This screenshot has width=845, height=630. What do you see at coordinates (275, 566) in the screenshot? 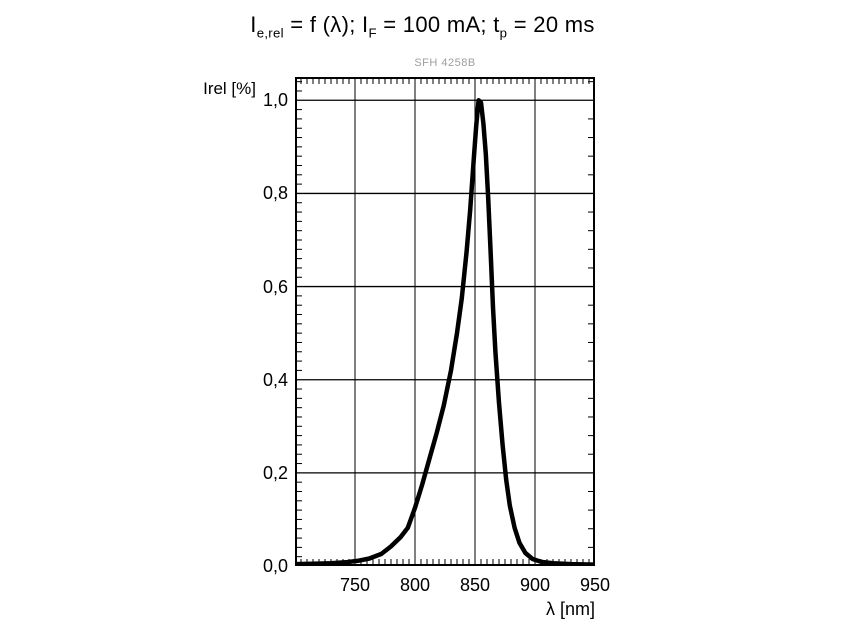
I see `y-tick-label: 0,0` at bounding box center [275, 566].